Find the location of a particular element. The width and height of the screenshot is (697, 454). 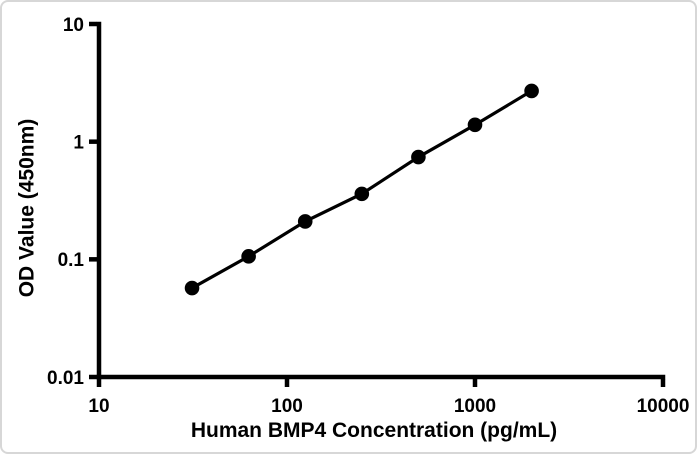

y-tick-label: 10 is located at coordinates (73, 25).